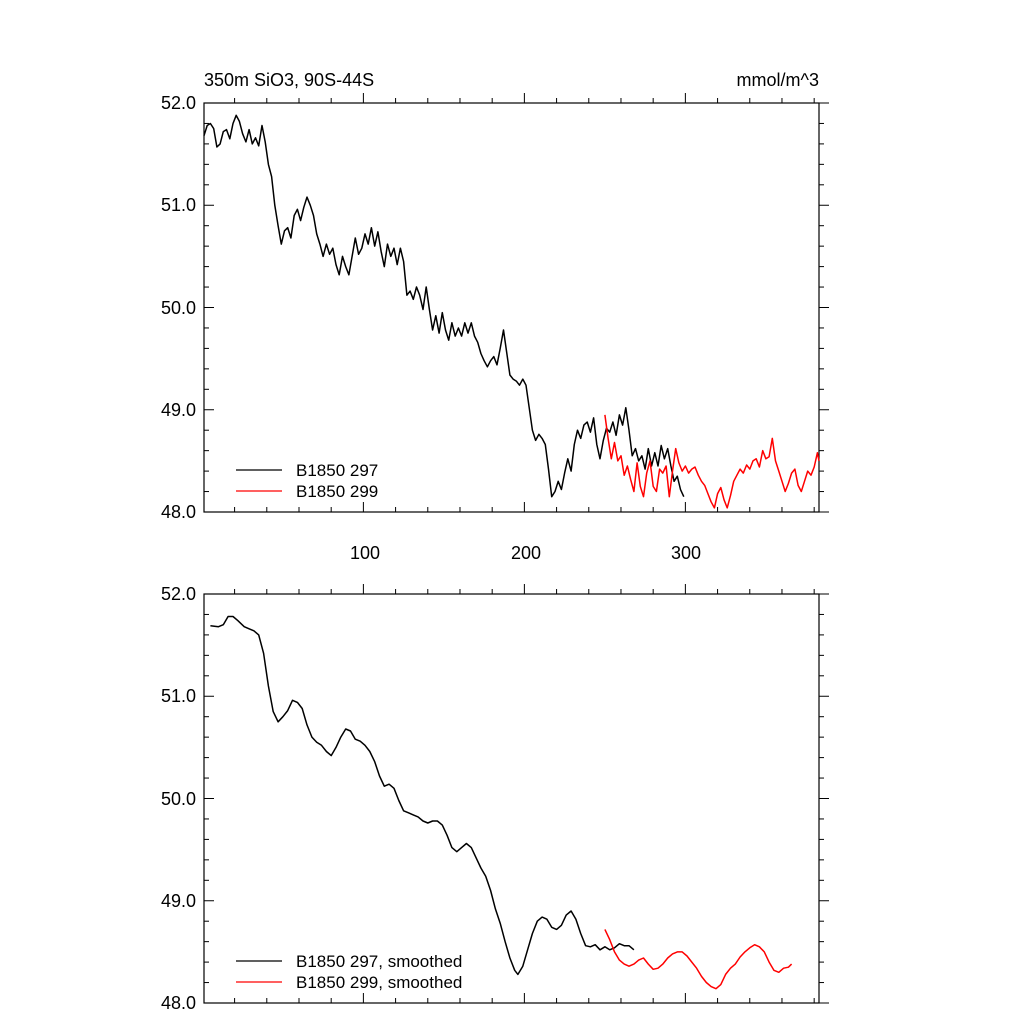  I want to click on legend-label: B1850 299, smoothed, so click(379, 982).